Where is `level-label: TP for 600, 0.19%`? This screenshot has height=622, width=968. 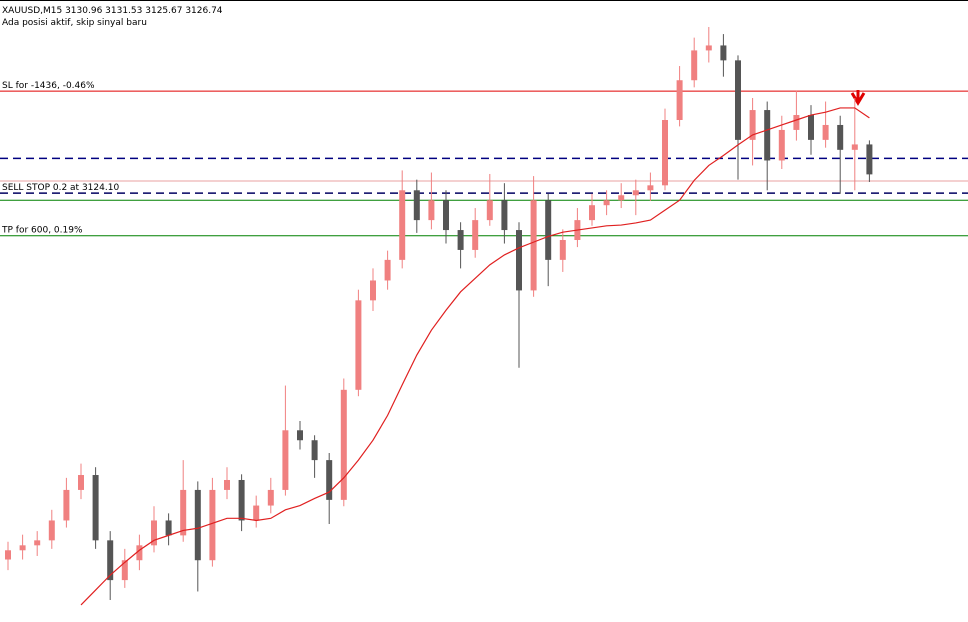
level-label: TP for 600, 0.19% is located at coordinates (42, 231).